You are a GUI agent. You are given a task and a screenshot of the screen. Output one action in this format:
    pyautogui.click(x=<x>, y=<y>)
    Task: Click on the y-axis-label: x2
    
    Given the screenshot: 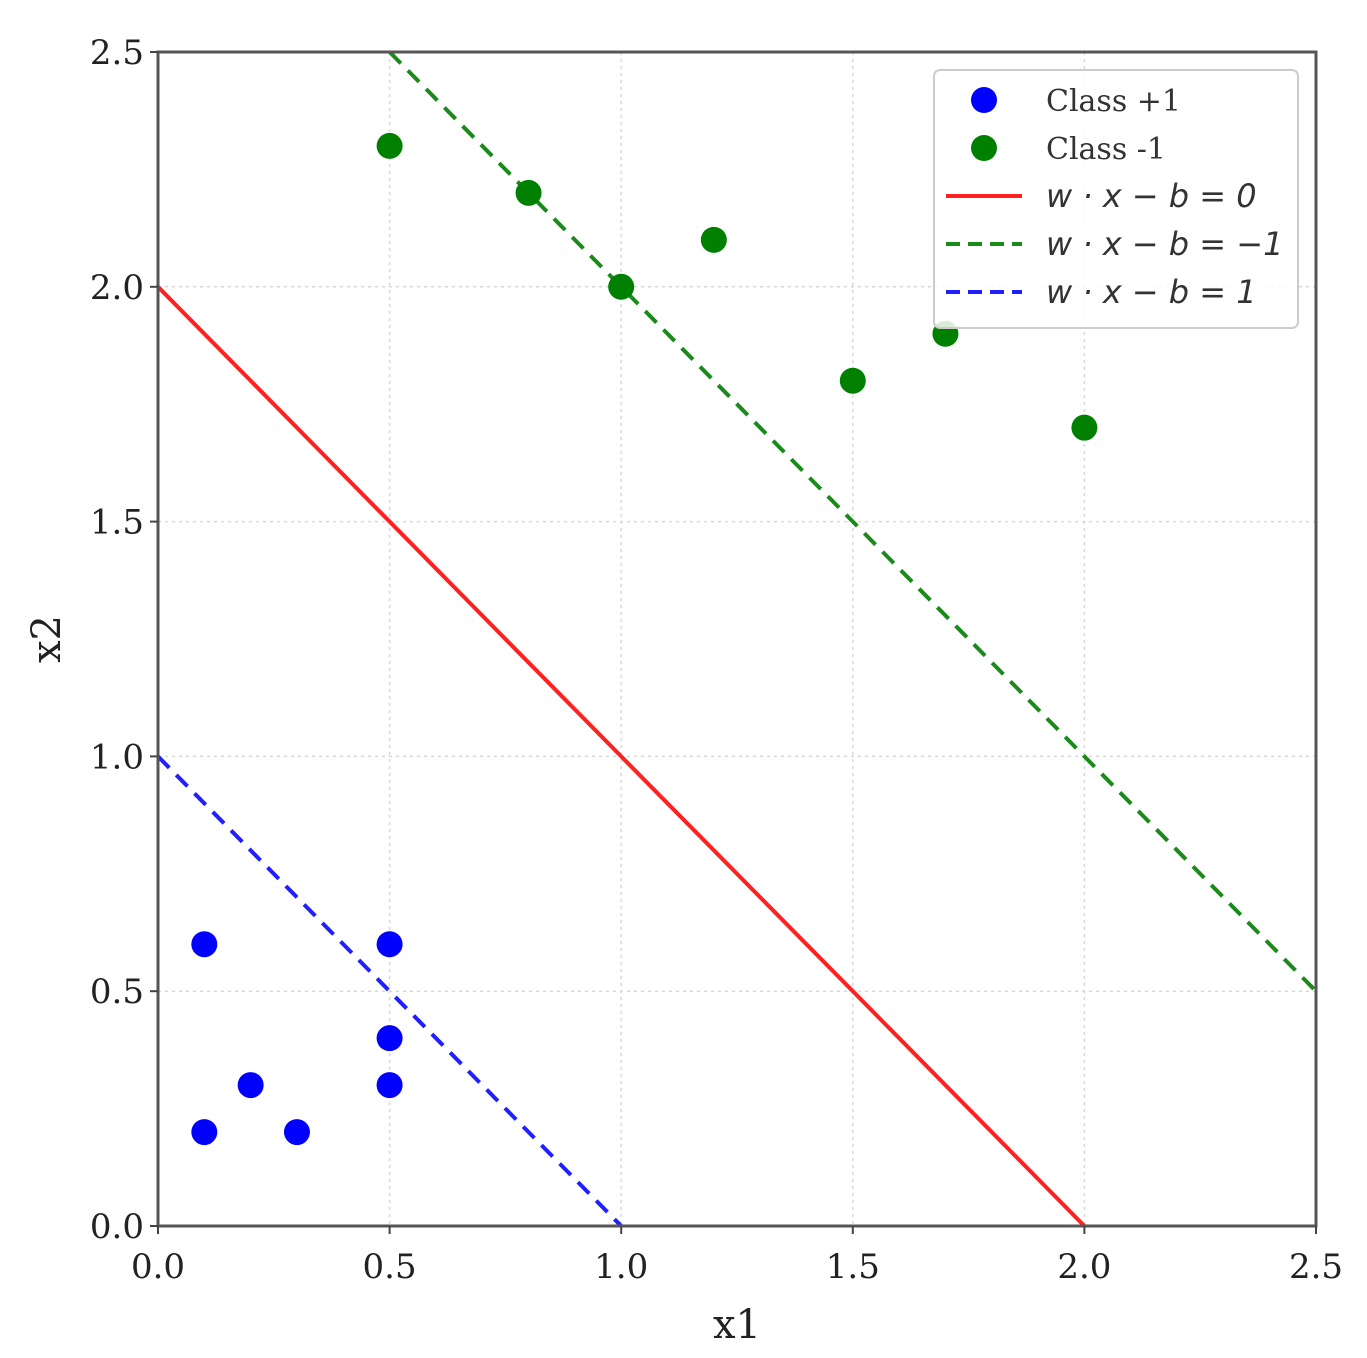 What is the action you would take?
    pyautogui.click(x=47, y=639)
    